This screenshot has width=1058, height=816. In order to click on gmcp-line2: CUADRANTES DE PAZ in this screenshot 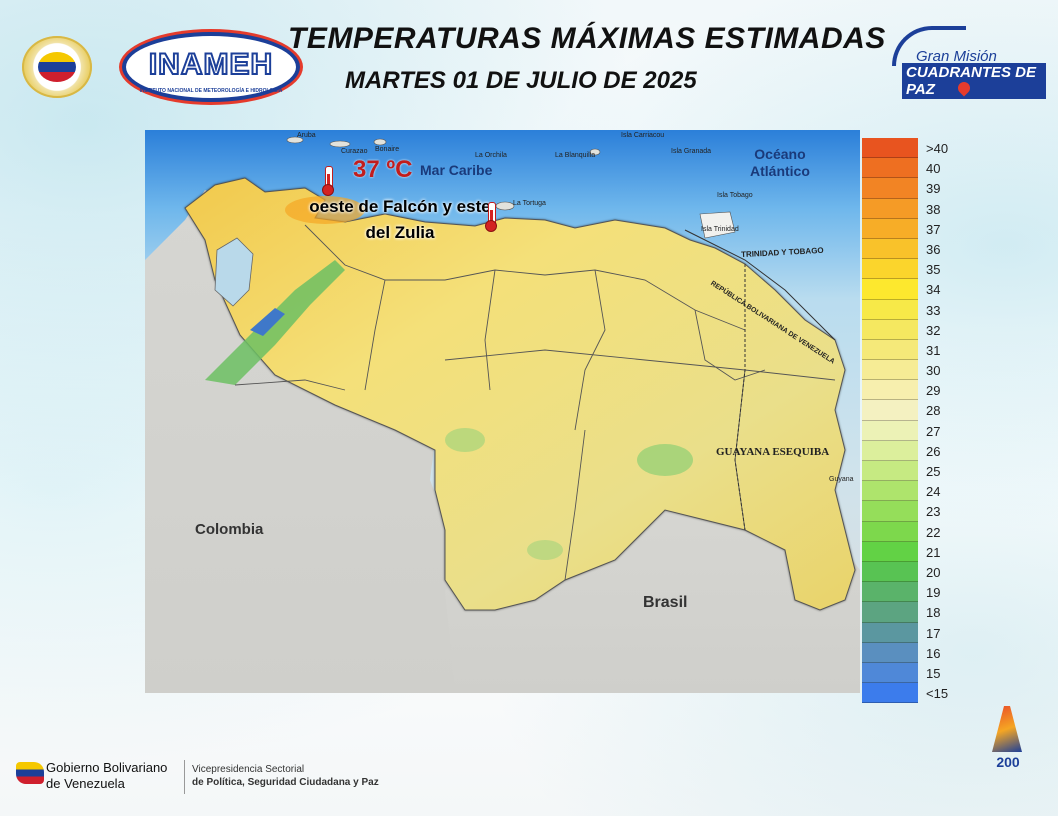, I will do `click(974, 81)`.